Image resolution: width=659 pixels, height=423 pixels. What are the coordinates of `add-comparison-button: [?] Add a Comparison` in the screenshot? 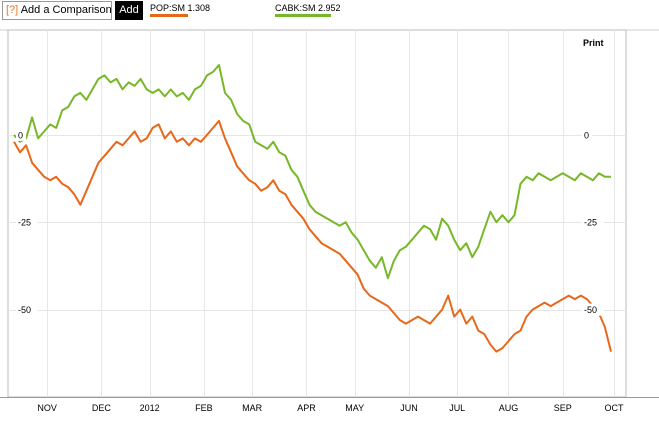 It's located at (57, 10).